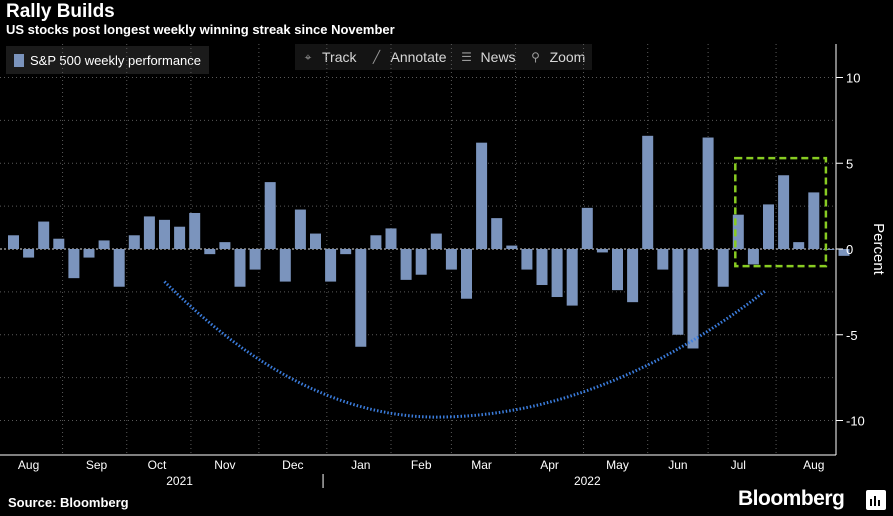 Image resolution: width=893 pixels, height=516 pixels. I want to click on track-label: Track, so click(339, 57).